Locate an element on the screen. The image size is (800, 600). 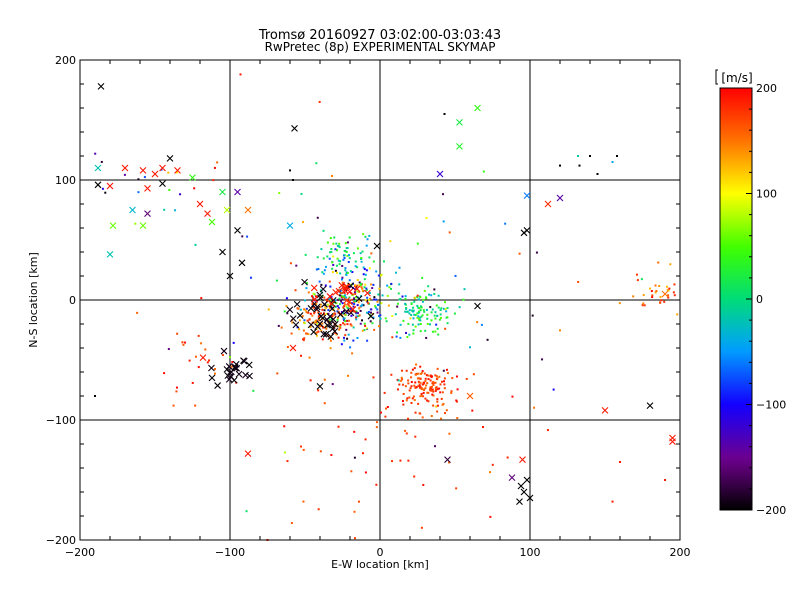
x-tick-label: 0 is located at coordinates (380, 552).